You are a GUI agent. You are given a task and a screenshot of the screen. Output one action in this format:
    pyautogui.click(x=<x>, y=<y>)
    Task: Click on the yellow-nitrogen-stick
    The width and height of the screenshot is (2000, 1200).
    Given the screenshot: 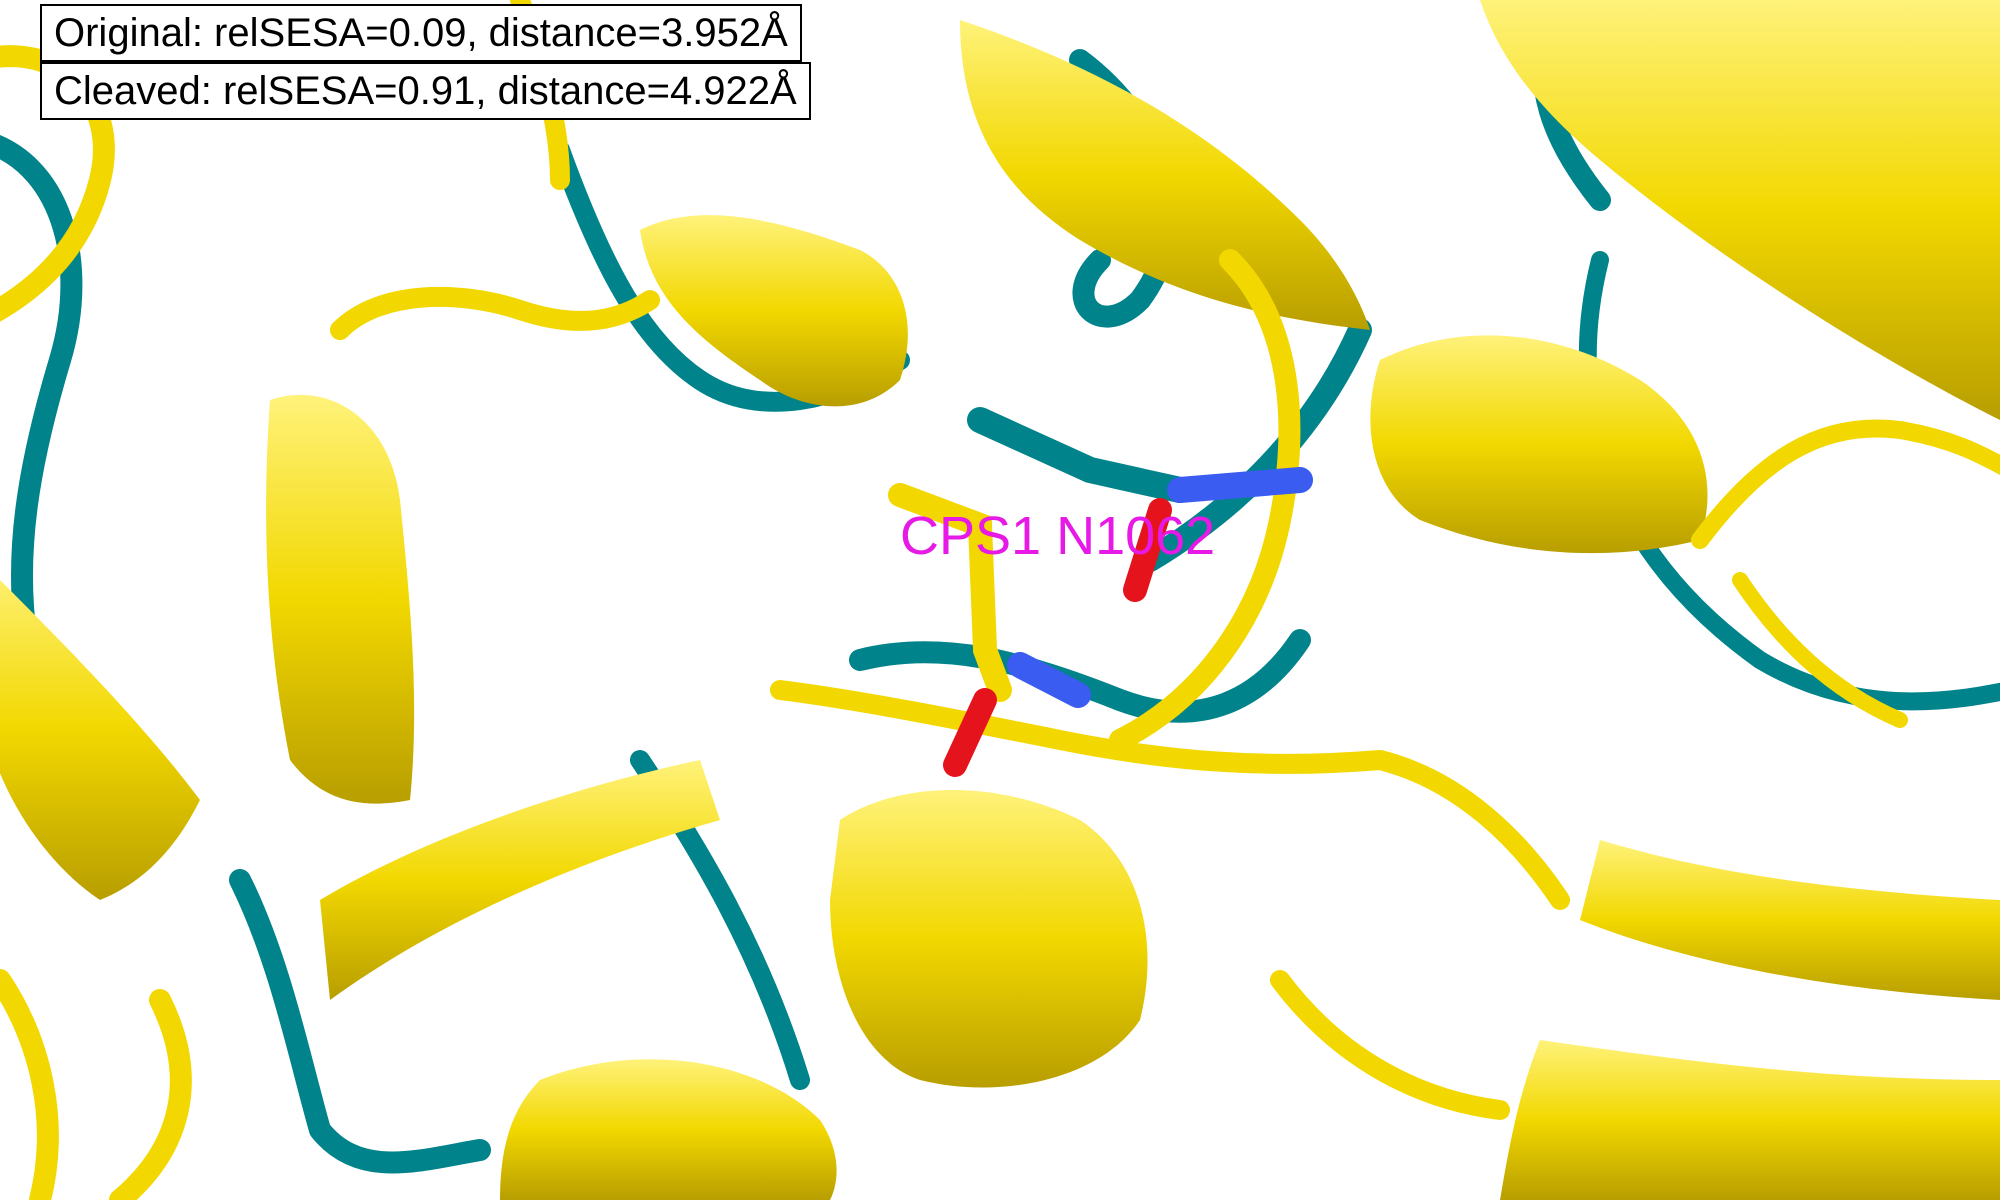 What is the action you would take?
    pyautogui.click(x=1049, y=680)
    